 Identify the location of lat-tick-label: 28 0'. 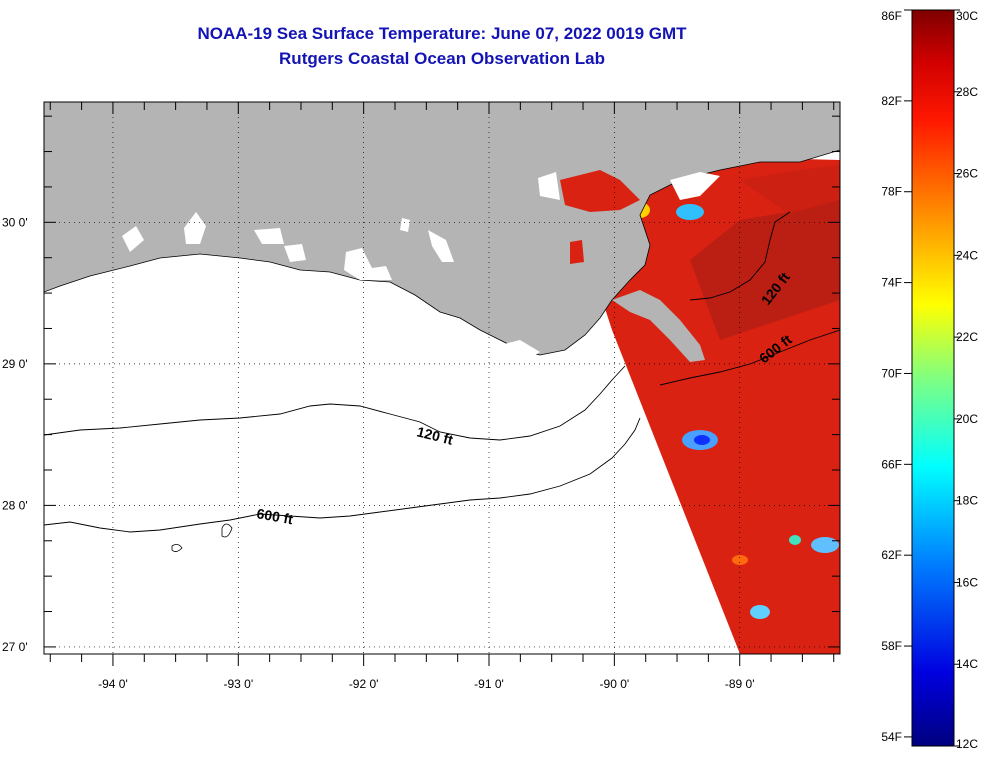
(15, 505).